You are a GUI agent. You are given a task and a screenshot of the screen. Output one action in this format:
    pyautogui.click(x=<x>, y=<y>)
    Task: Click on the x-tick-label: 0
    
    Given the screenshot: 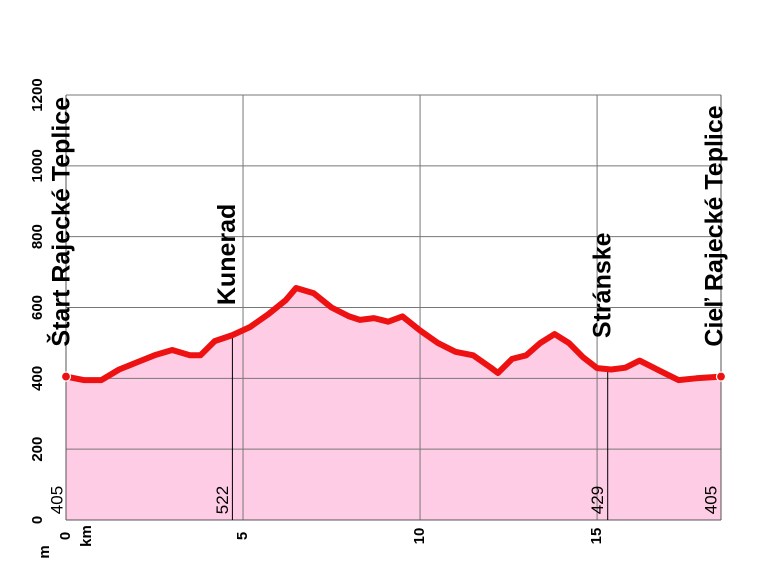 What is the action you would take?
    pyautogui.click(x=65, y=536)
    